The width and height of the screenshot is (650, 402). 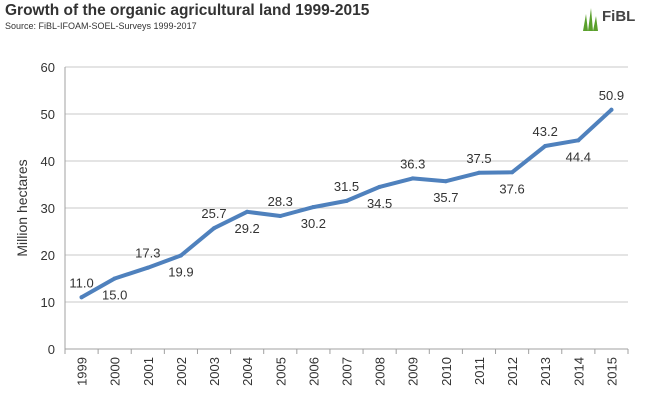 What do you see at coordinates (82, 371) in the screenshot?
I see `x-tick-label: 1999` at bounding box center [82, 371].